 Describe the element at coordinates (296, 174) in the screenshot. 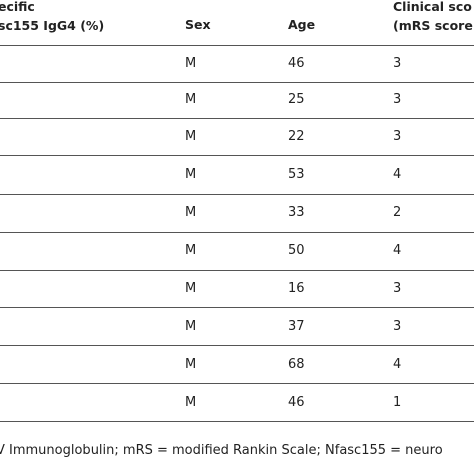

I see `cell-age: 53` at that location.